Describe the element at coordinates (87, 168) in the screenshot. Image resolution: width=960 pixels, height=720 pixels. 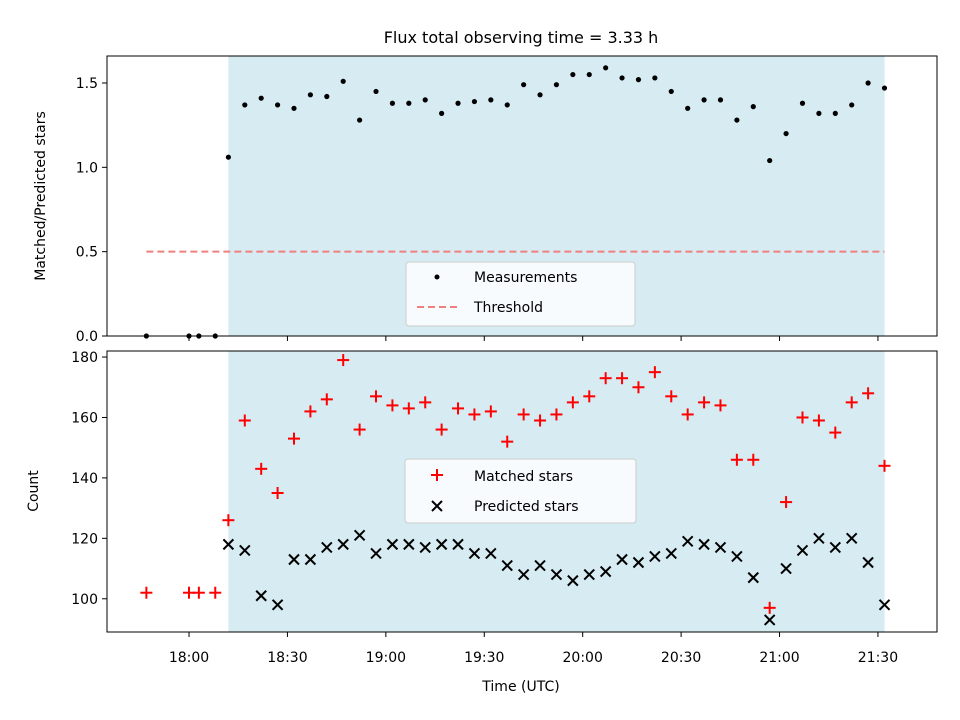
I see `top-y-tick-label: 1.0` at that location.